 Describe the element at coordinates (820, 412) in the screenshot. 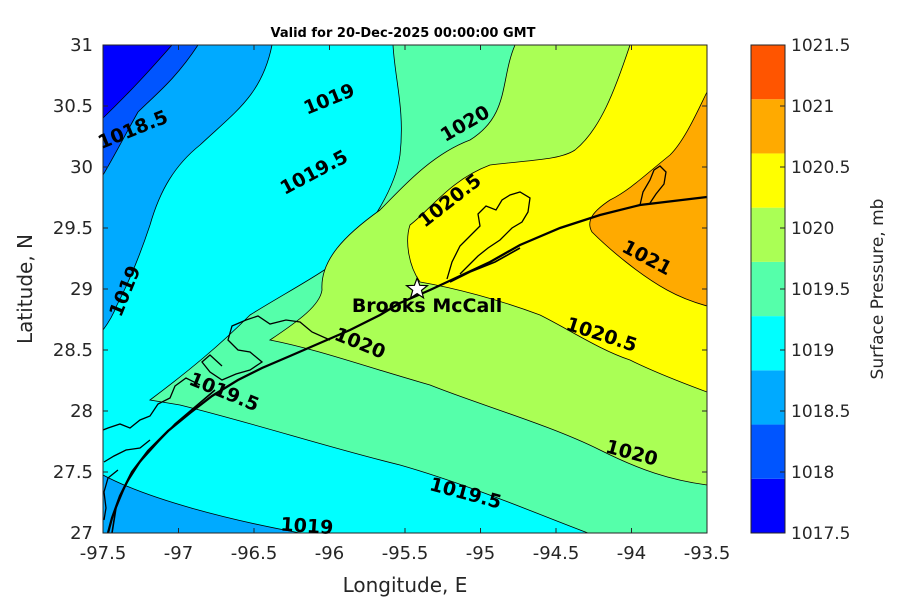

I see `colorbar-tick-label: 1018.5` at that location.